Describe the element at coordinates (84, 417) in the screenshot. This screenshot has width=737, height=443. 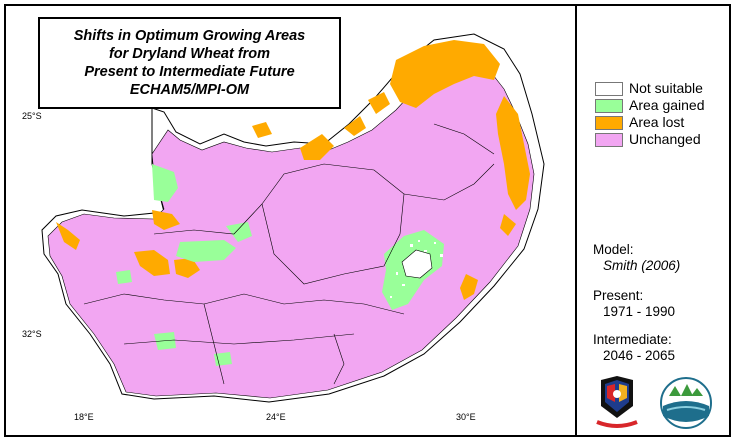
I see `longitude-label-left: 18°E` at that location.